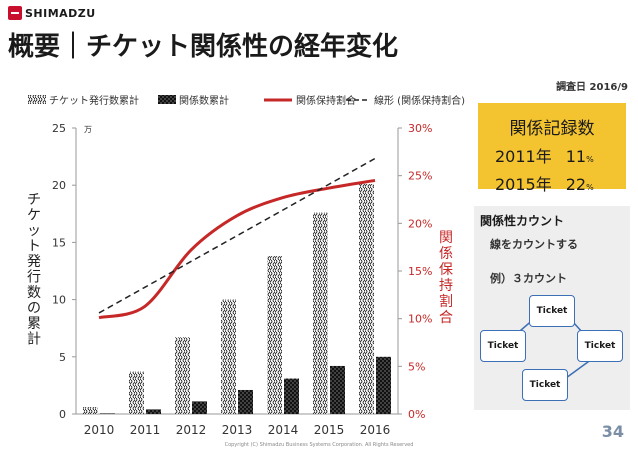 The image size is (638, 452). I want to click on right-axis-title-char: 合, so click(446, 318).